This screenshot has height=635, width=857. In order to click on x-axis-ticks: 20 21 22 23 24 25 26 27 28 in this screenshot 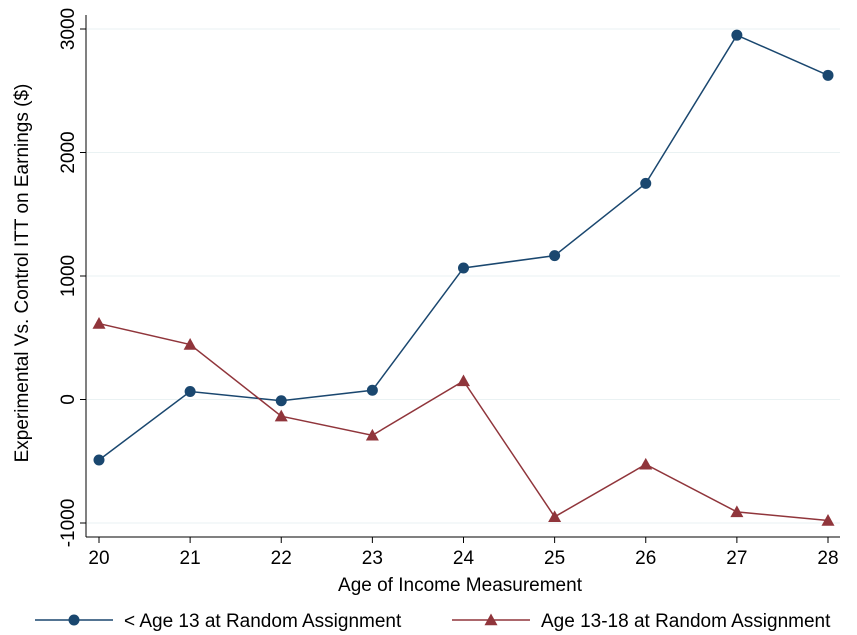, I will do `click(463, 553)`.